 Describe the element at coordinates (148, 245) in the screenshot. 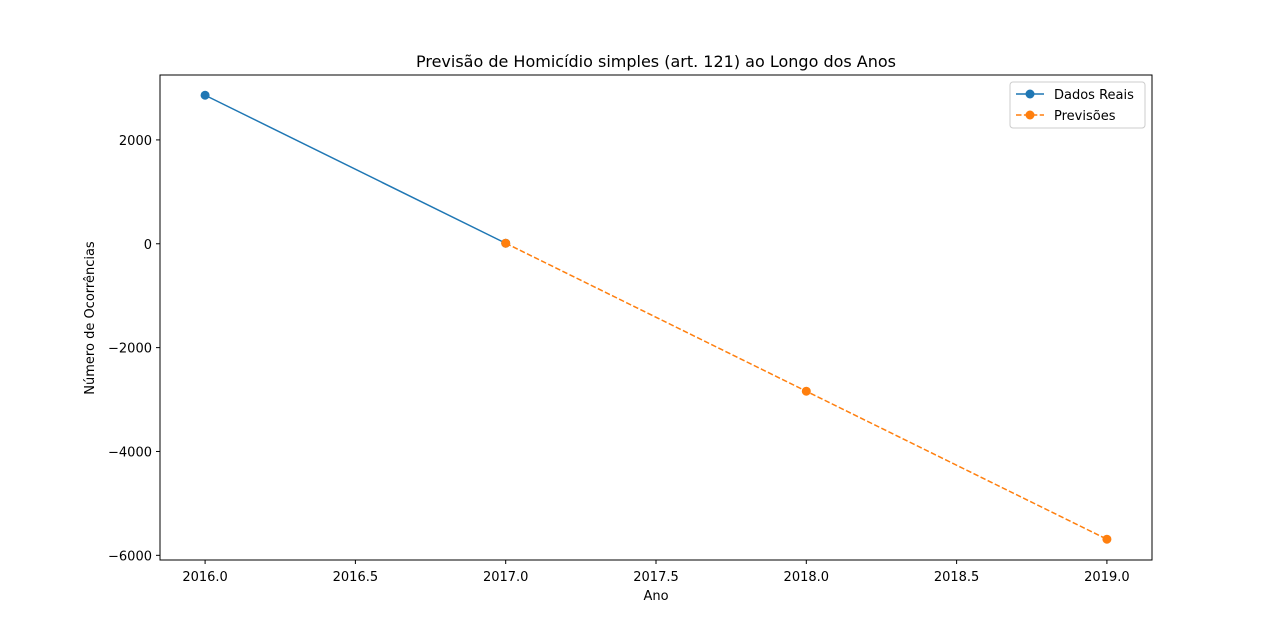

I see `y-tick-label: 0` at that location.